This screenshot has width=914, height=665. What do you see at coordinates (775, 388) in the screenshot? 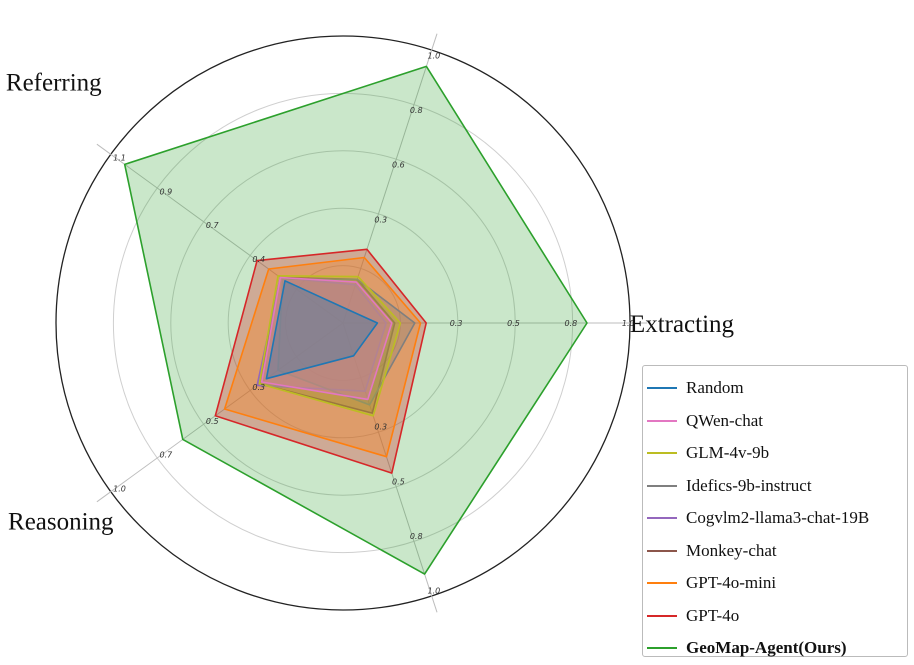
I see `legend-item: Random` at bounding box center [775, 388].